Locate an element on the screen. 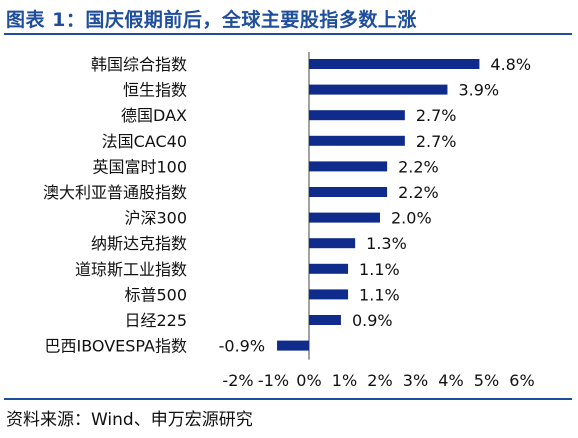 The width and height of the screenshot is (578, 438). data-label: 3.9% is located at coordinates (478, 90).